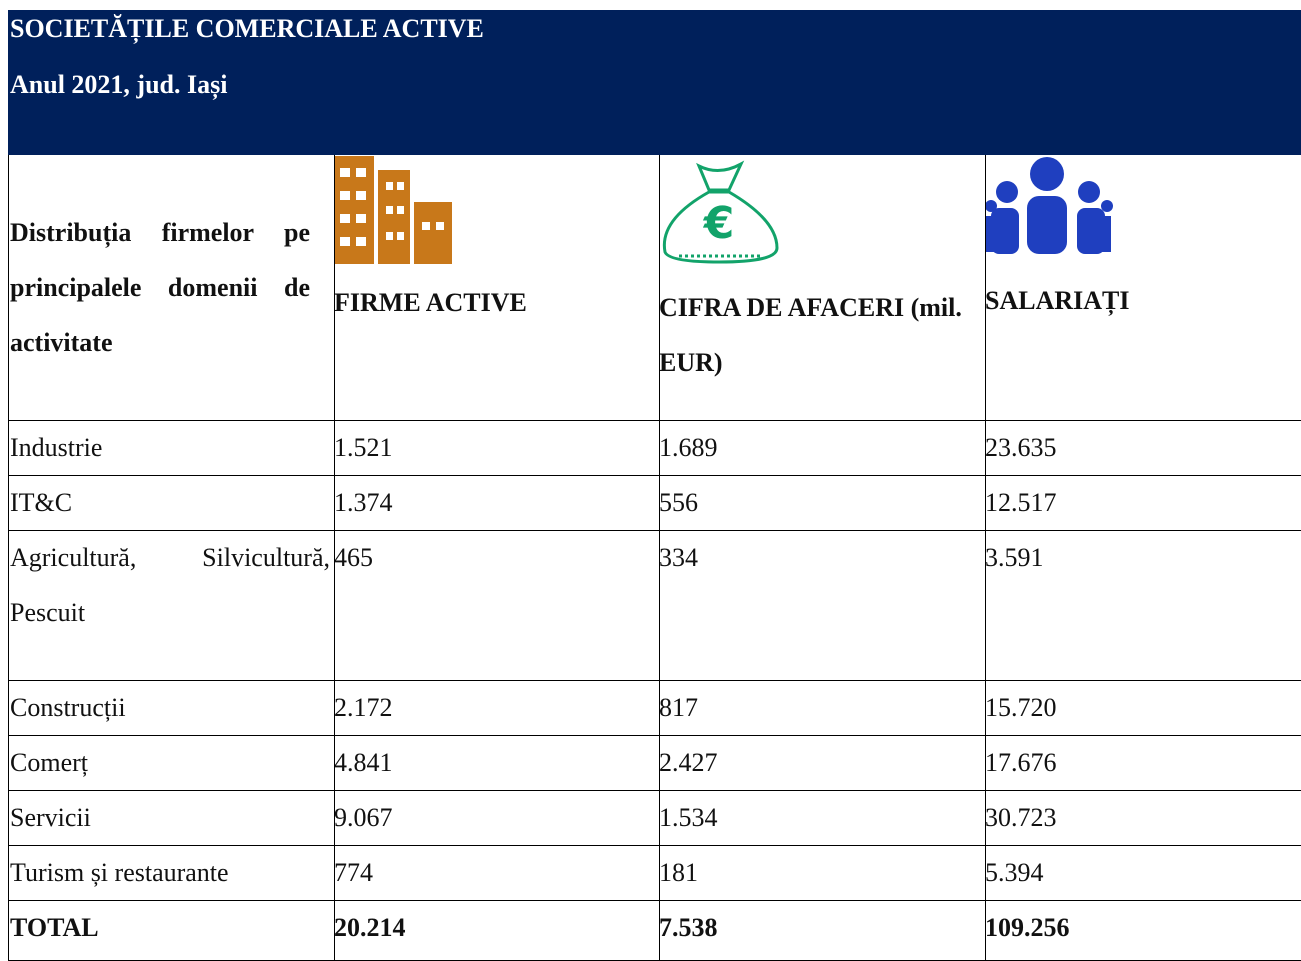 The height and width of the screenshot is (961, 1301). Describe the element at coordinates (393, 210) in the screenshot. I see `buildings-icon` at that location.